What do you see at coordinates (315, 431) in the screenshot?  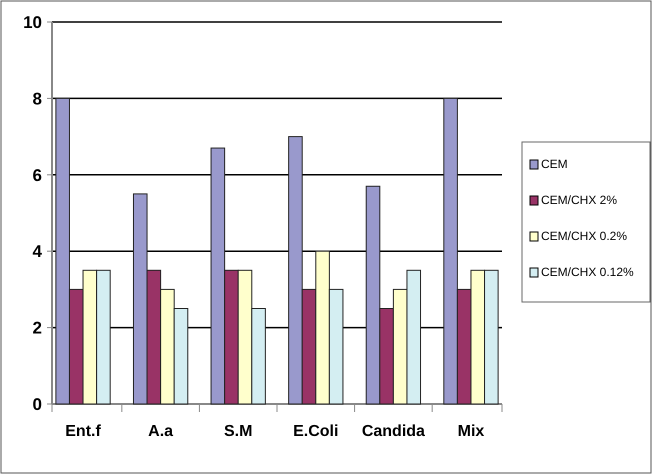 I see `x-tick-label: E.Coli` at bounding box center [315, 431].